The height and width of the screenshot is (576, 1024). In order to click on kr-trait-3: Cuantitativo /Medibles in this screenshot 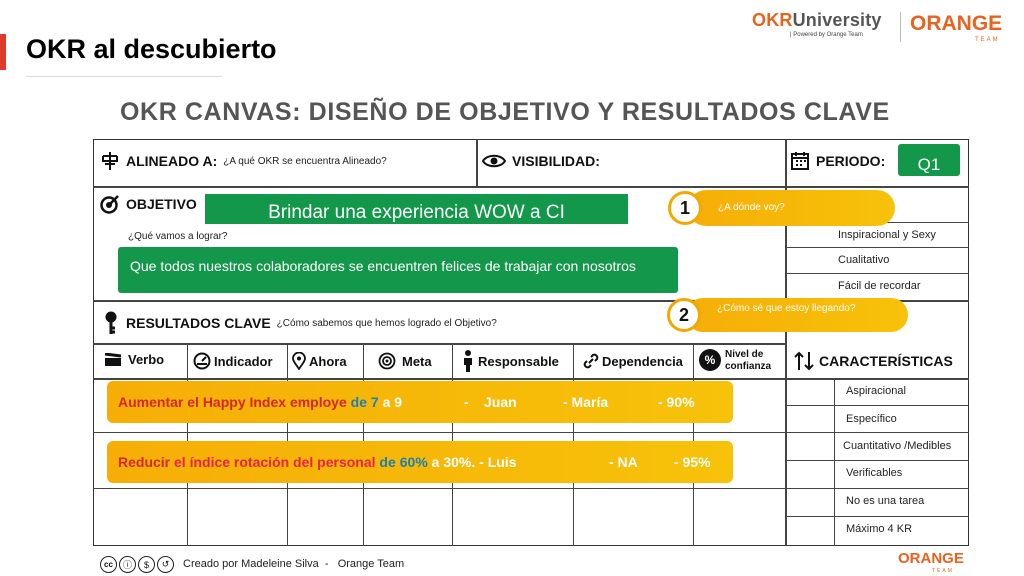, I will do `click(897, 446)`.